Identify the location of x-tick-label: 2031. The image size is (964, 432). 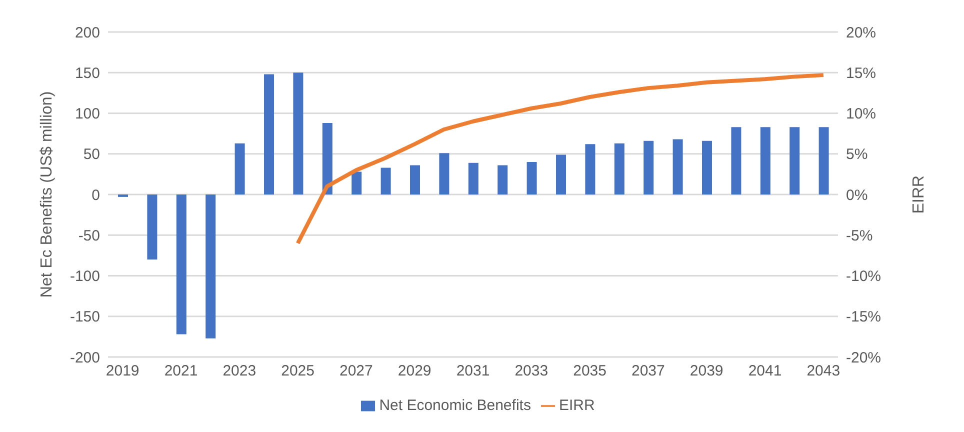
(473, 371).